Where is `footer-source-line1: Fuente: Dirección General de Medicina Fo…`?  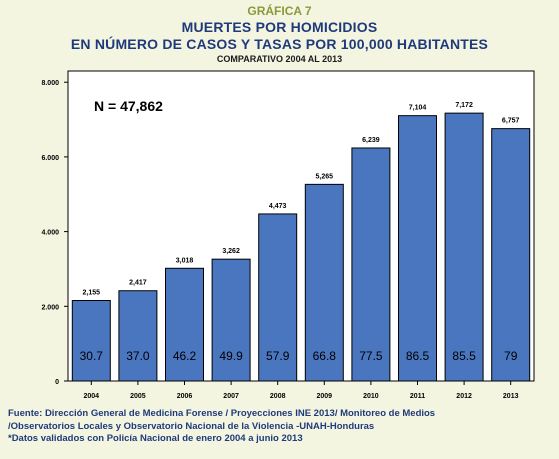
footer-source-line1: Fuente: Dirección General de Medicina Fo… is located at coordinates (222, 413).